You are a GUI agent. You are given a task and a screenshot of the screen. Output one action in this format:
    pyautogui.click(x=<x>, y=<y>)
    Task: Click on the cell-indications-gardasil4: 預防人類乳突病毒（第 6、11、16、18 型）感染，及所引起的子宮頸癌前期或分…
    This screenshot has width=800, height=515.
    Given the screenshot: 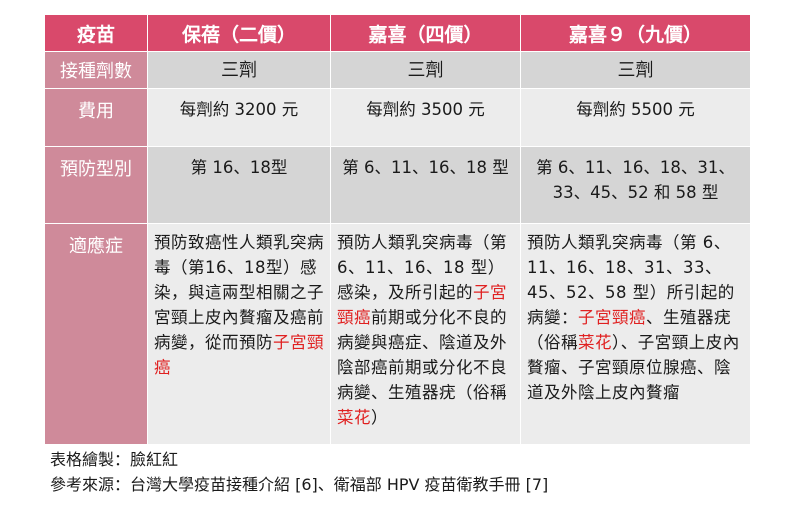 What is the action you would take?
    pyautogui.click(x=425, y=334)
    